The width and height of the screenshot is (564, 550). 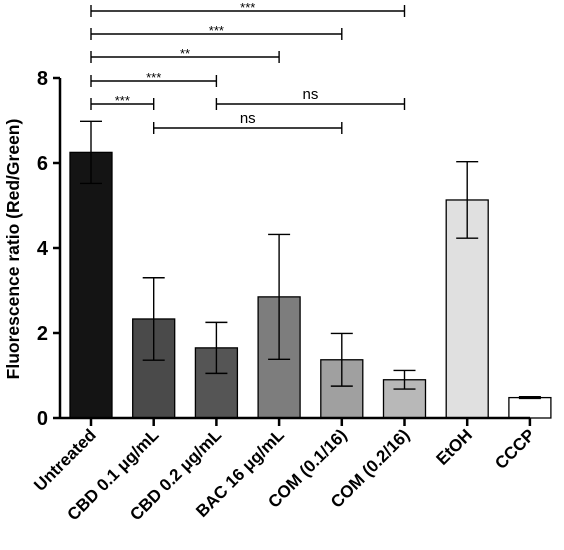 I want to click on y-tick-label: 4, so click(x=43, y=249).